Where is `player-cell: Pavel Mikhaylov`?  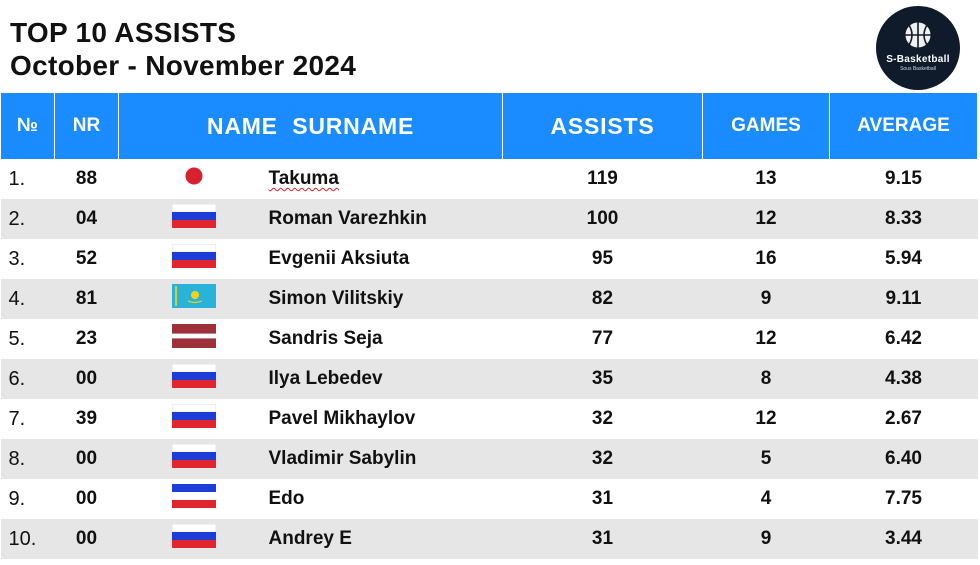
player-cell: Pavel Mikhaylov is located at coordinates (311, 419).